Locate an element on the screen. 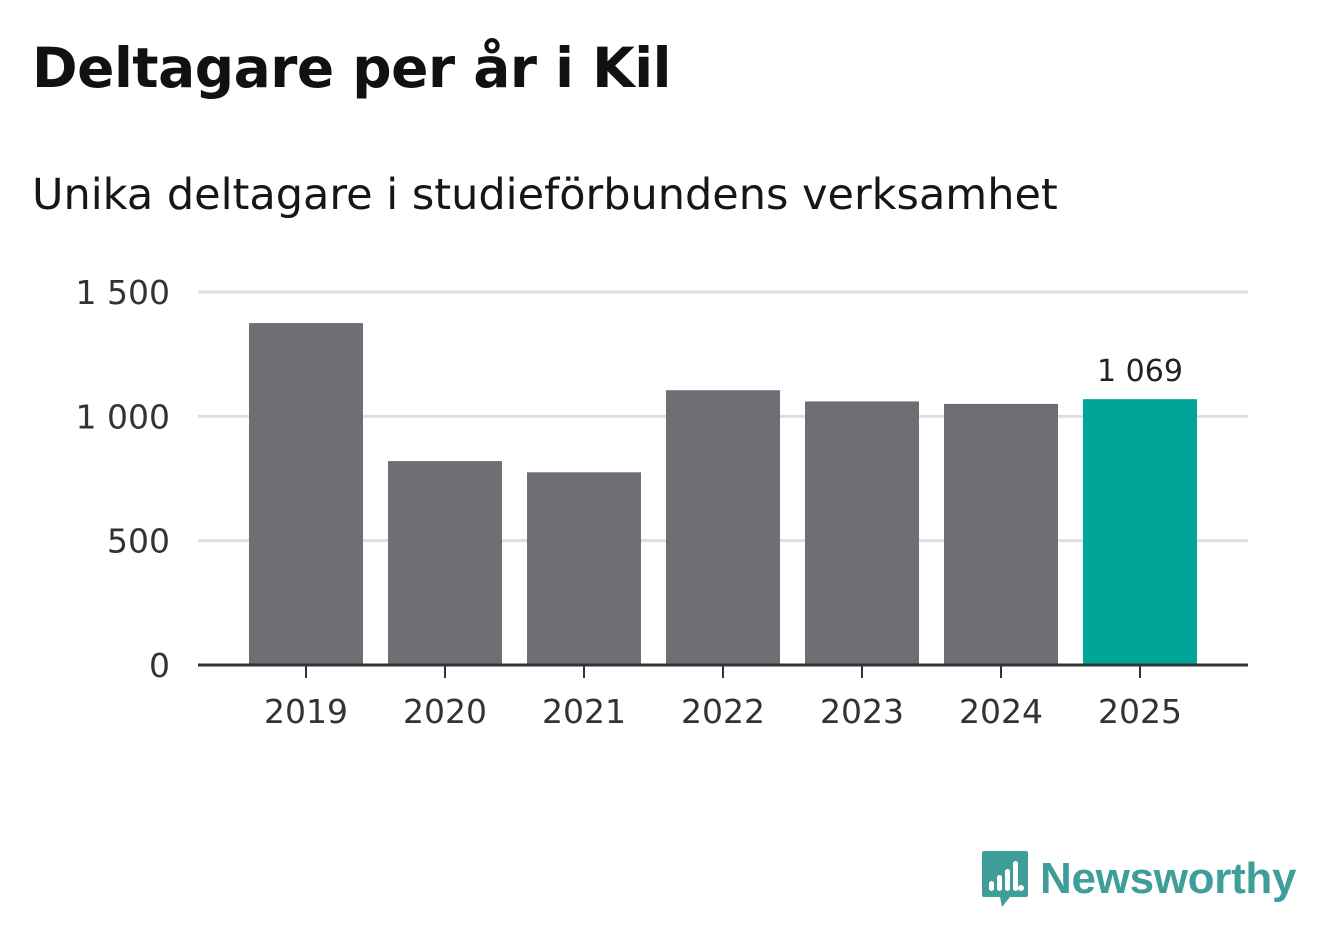 This screenshot has height=939, width=1322. newsworthy-logo-icon is located at coordinates (1005, 879).